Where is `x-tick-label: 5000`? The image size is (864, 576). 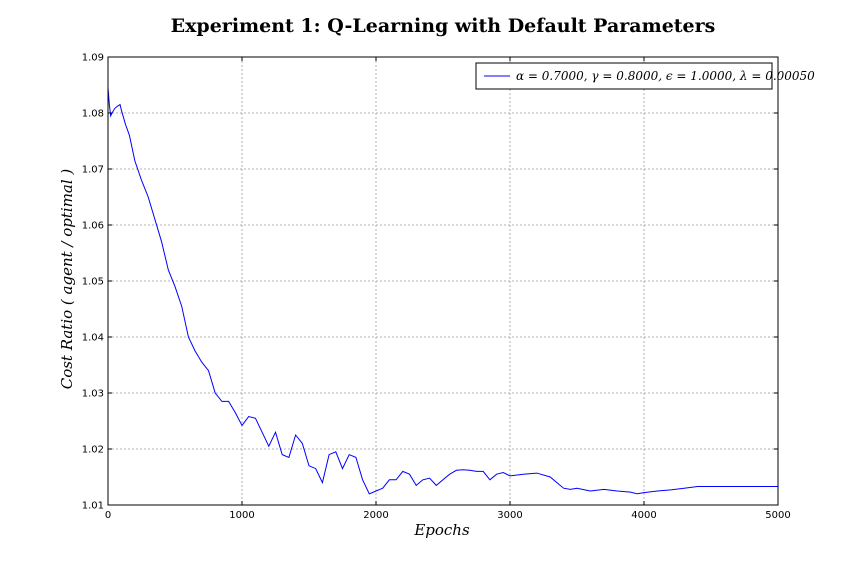 x-tick-label: 5000 is located at coordinates (777, 515).